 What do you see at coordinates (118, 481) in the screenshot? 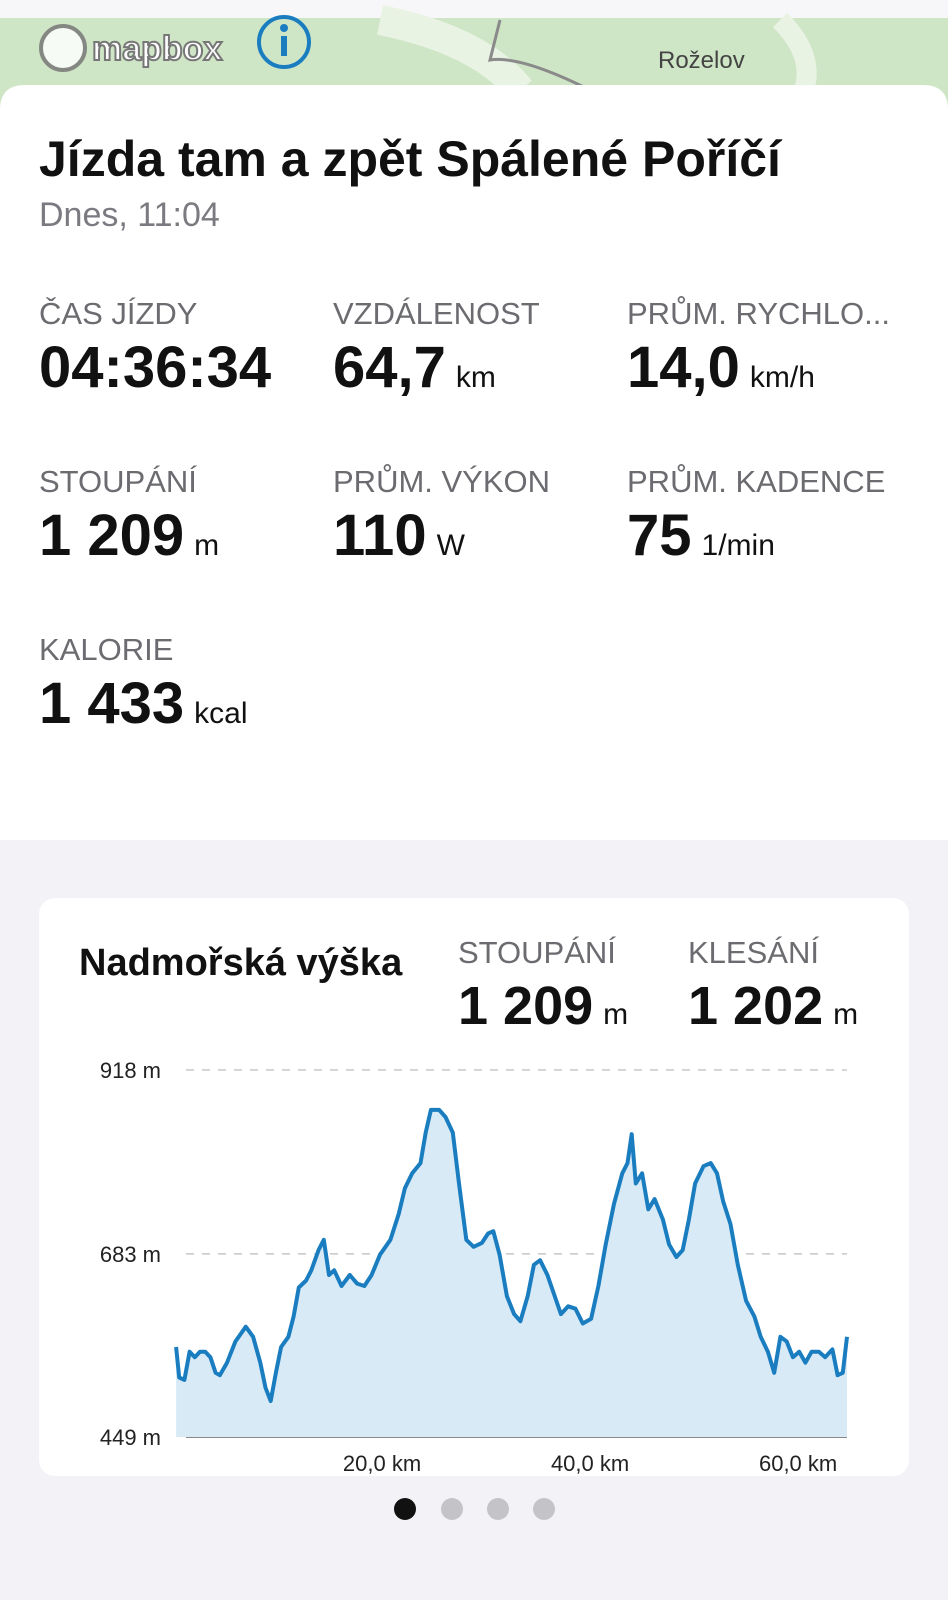
I see `stat-label: STOUPÁNÍ` at bounding box center [118, 481].